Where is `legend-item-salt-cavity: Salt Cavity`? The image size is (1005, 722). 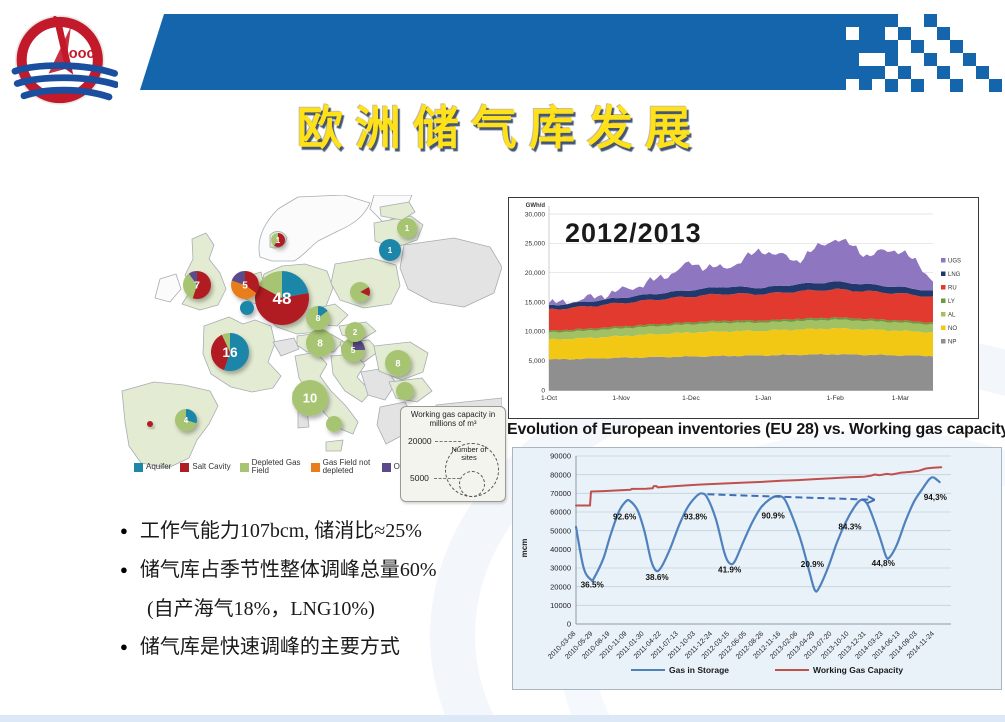 legend-item-salt-cavity: Salt Cavity is located at coordinates (205, 467).